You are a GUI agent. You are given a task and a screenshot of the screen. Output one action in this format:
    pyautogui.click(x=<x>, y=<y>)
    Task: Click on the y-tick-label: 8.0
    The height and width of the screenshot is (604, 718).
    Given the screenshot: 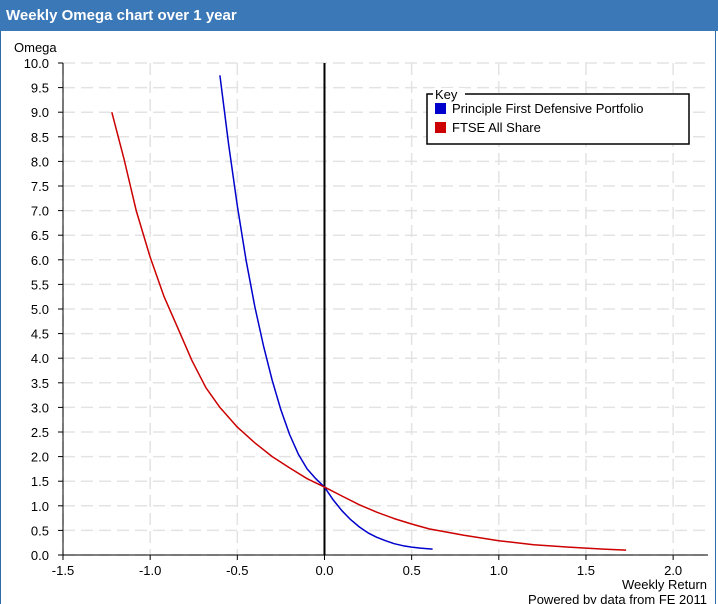 What is the action you would take?
    pyautogui.click(x=40, y=161)
    